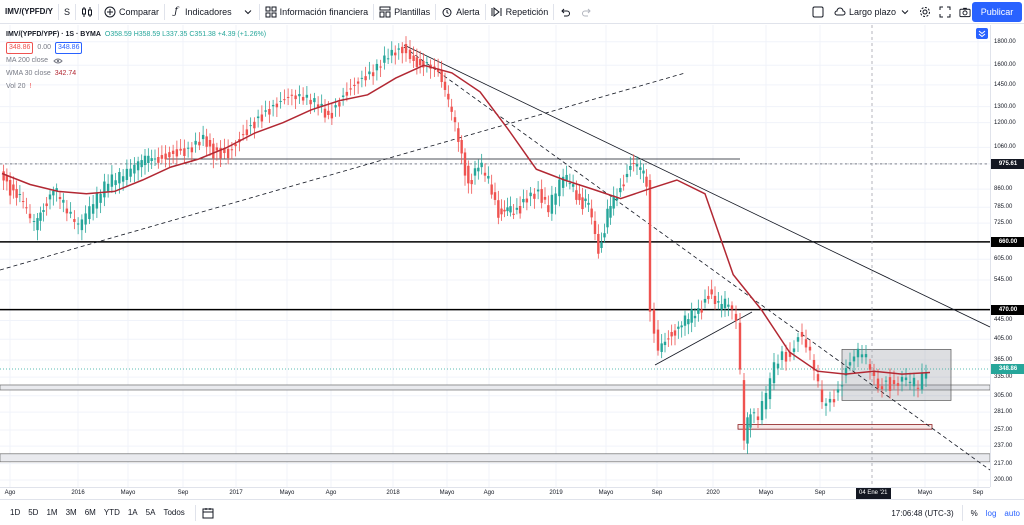 This screenshot has height=525, width=1024. Describe the element at coordinates (29, 12) in the screenshot. I see `symbol-search-button: IMV/(YPFD/Y` at that location.